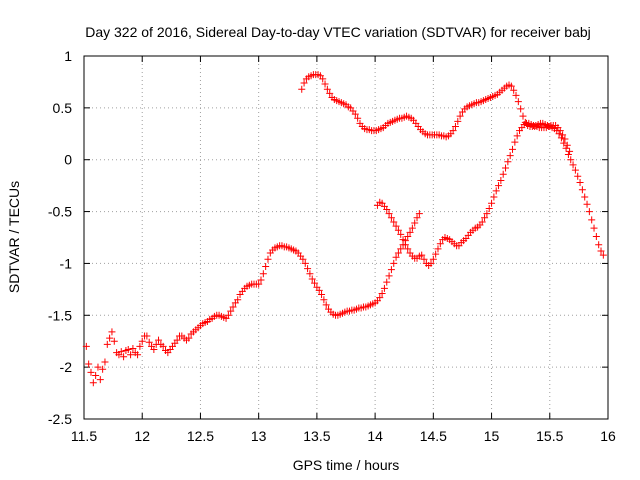  Describe the element at coordinates (433, 436) in the screenshot. I see `x-tick-label: 14.5` at that location.